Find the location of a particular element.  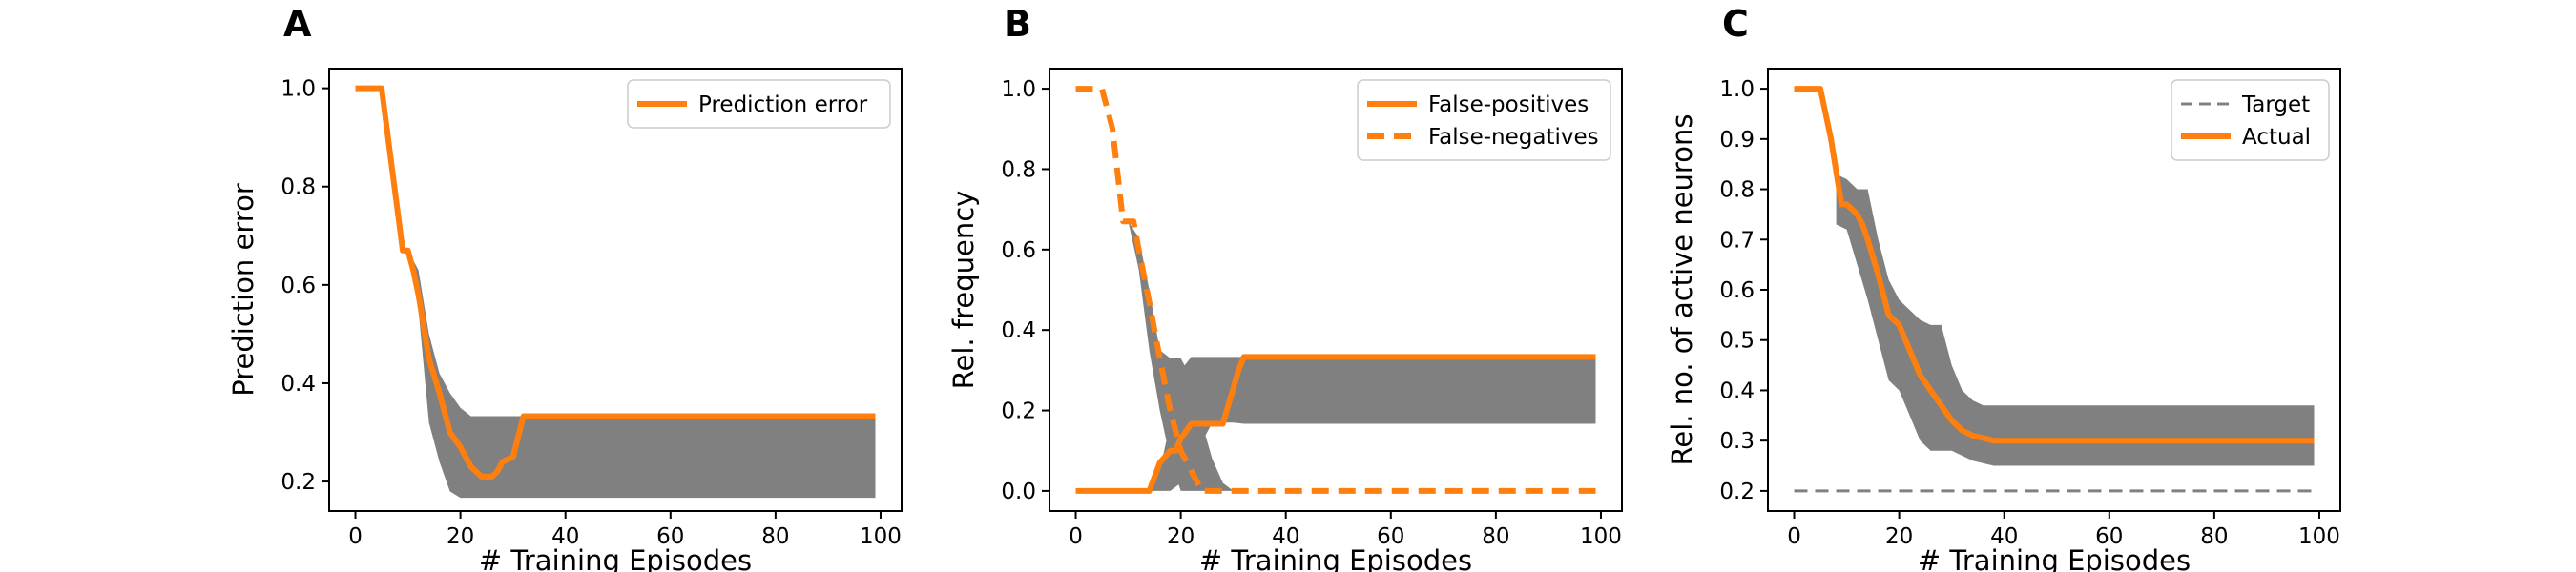

legend: False-positives False-negatives is located at coordinates (1484, 120).